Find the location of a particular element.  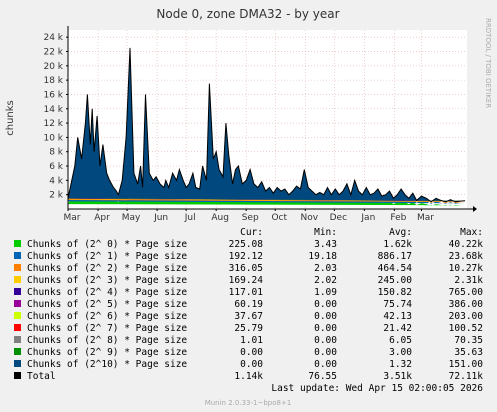

legend-value-cur: 60.19 is located at coordinates (248, 304).